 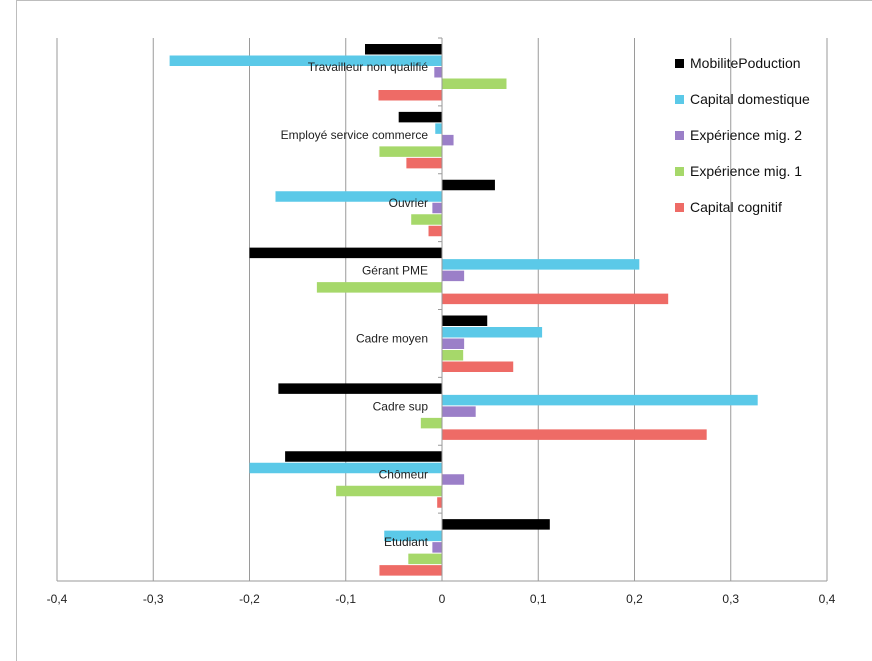 What do you see at coordinates (406, 542) in the screenshot?
I see `category-label: Etudiant` at bounding box center [406, 542].